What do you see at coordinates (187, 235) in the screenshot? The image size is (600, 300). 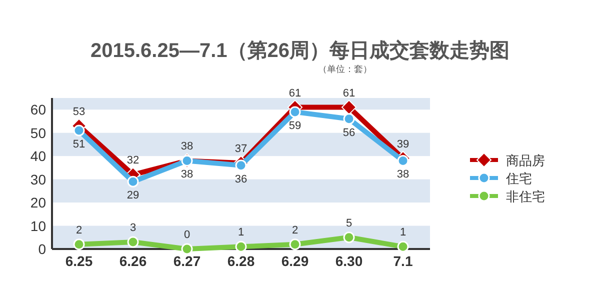 I see `data-label: 0` at bounding box center [187, 235].